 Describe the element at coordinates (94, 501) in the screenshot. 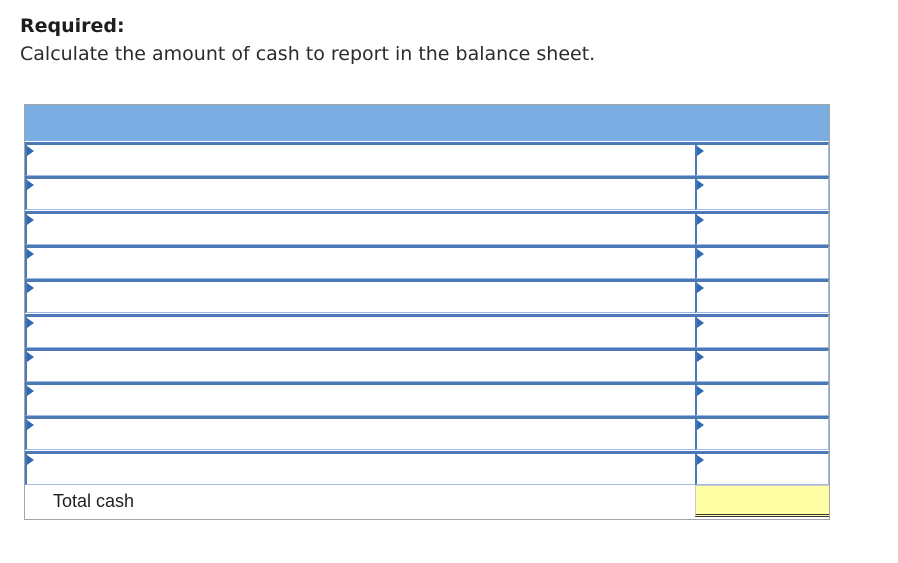

I see `total-cash-label: Total cash` at that location.